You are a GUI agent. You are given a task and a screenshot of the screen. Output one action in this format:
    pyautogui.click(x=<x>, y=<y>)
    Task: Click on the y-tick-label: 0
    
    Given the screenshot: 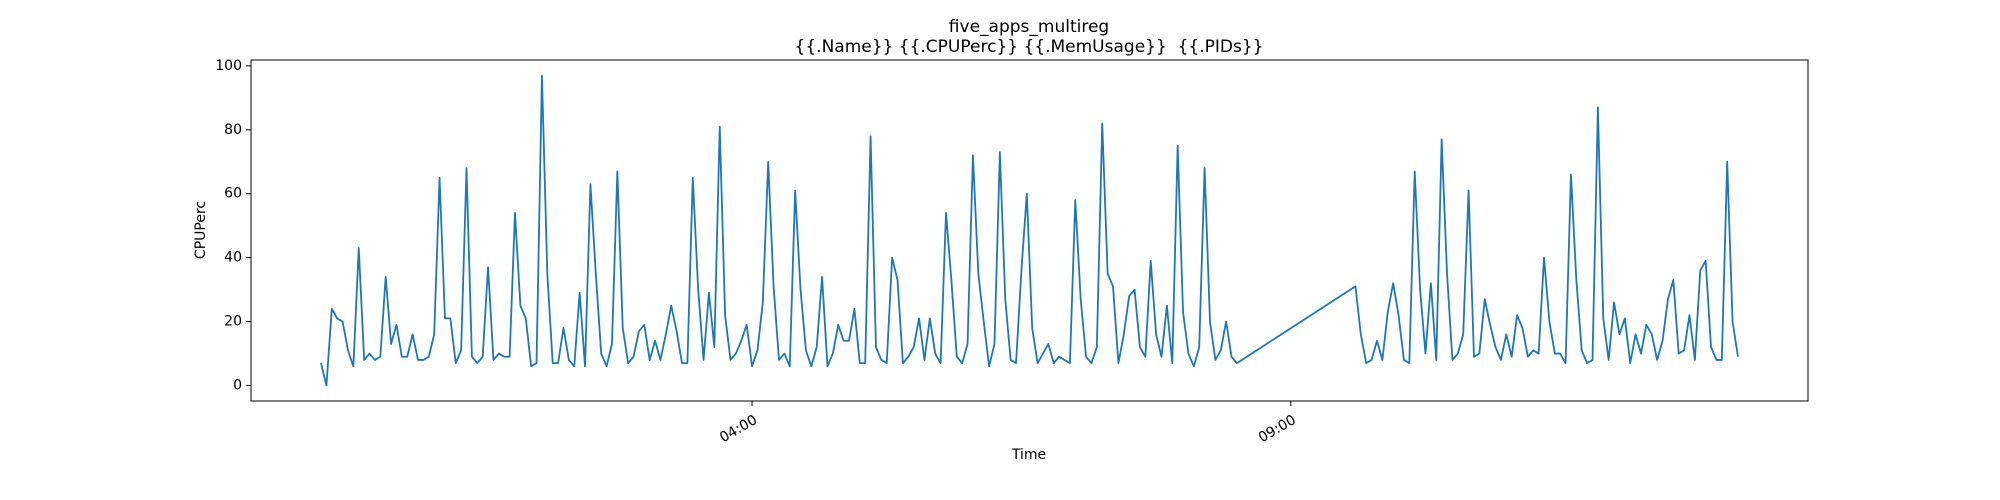 What is the action you would take?
    pyautogui.click(x=237, y=386)
    